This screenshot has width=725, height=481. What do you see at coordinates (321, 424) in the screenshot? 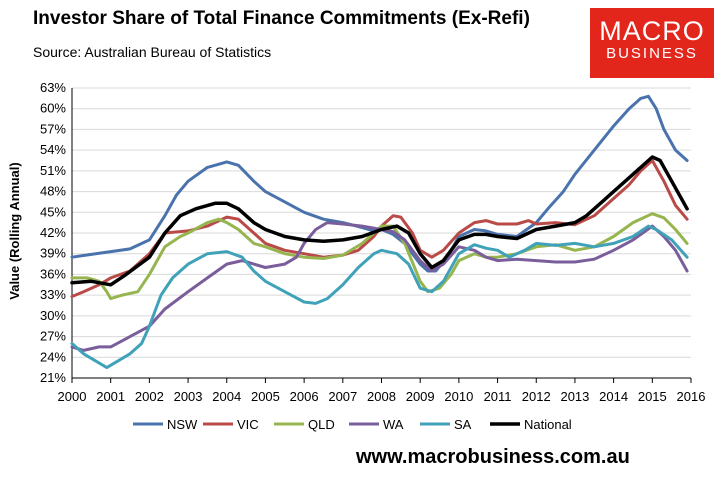
I see `legend-label-qld: QLD` at bounding box center [321, 424].